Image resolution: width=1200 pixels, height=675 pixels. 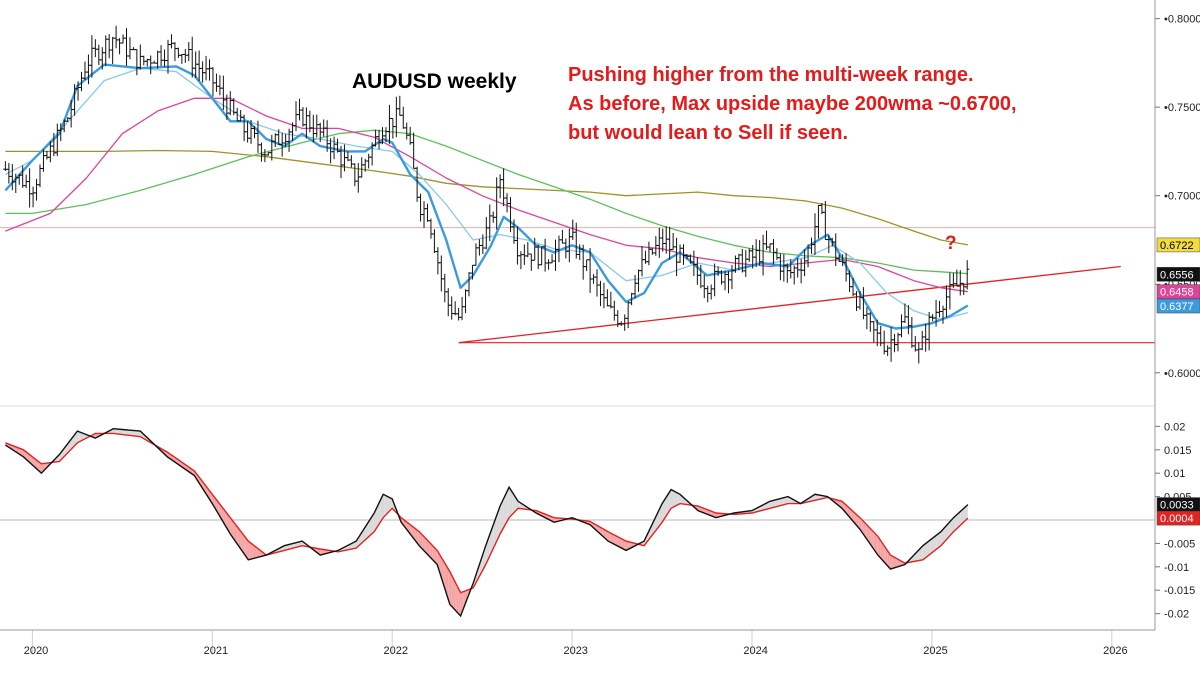 I want to click on x-tick-label: 2022, so click(x=396, y=651).